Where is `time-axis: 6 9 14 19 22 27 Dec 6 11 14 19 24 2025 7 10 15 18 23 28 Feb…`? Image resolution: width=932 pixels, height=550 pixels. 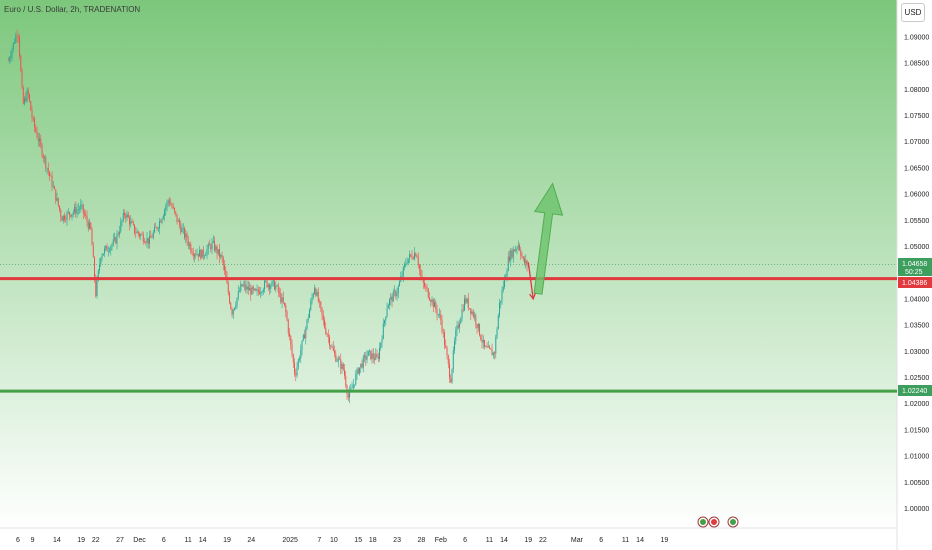
time-axis: 6 9 14 19 22 27 Dec 6 11 14 19 24 2025 7 10 15 18 23 28 Feb… is located at coordinates (342, 540).